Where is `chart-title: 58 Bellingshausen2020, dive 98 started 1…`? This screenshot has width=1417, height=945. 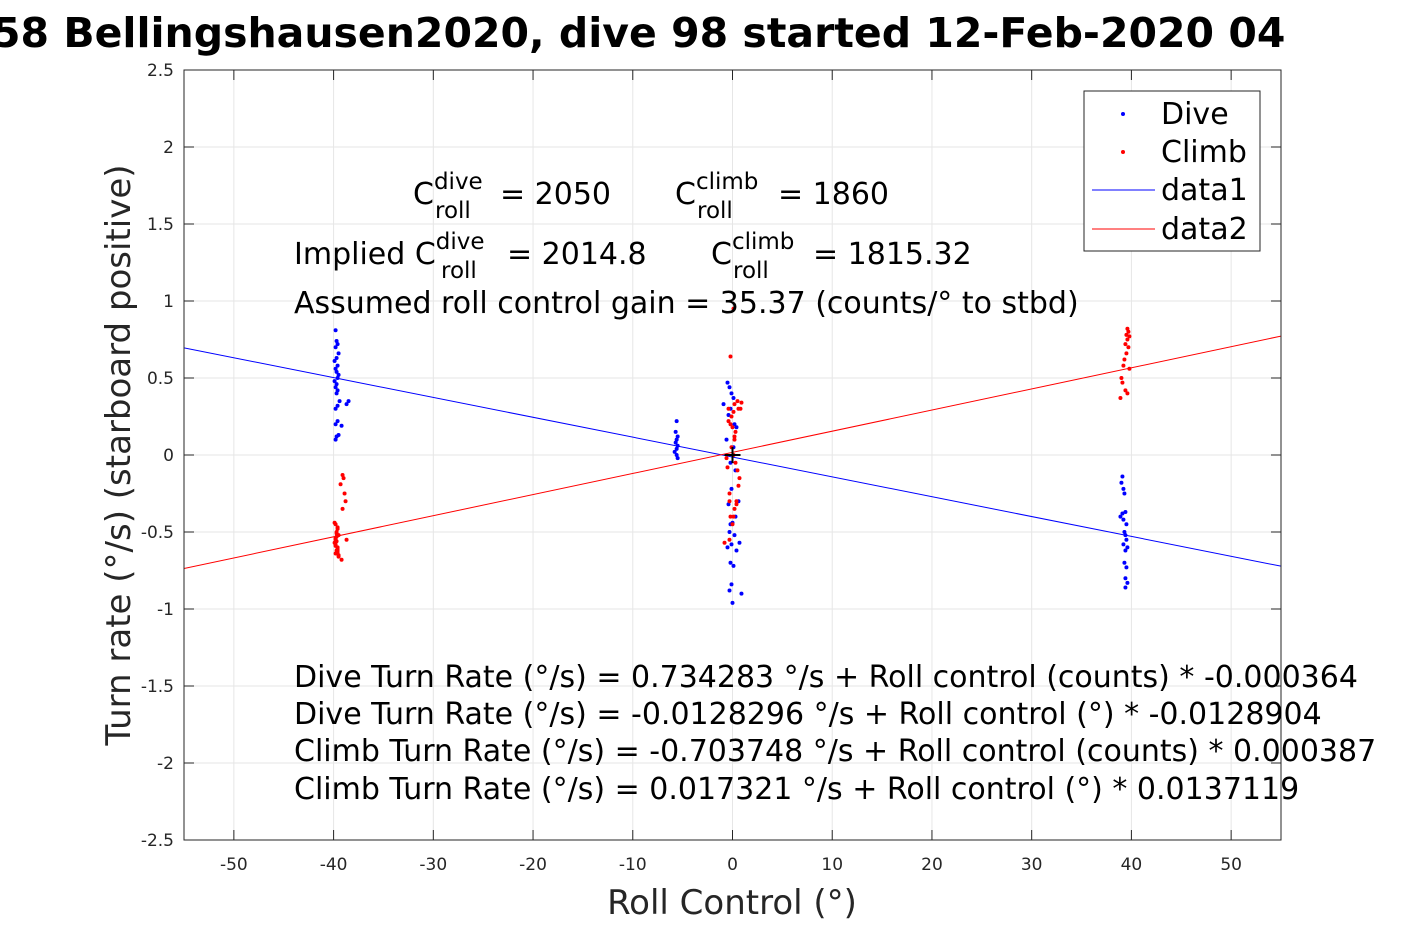 chart-title: 58 Bellingshausen2020, dive 98 started 1… is located at coordinates (642, 33).